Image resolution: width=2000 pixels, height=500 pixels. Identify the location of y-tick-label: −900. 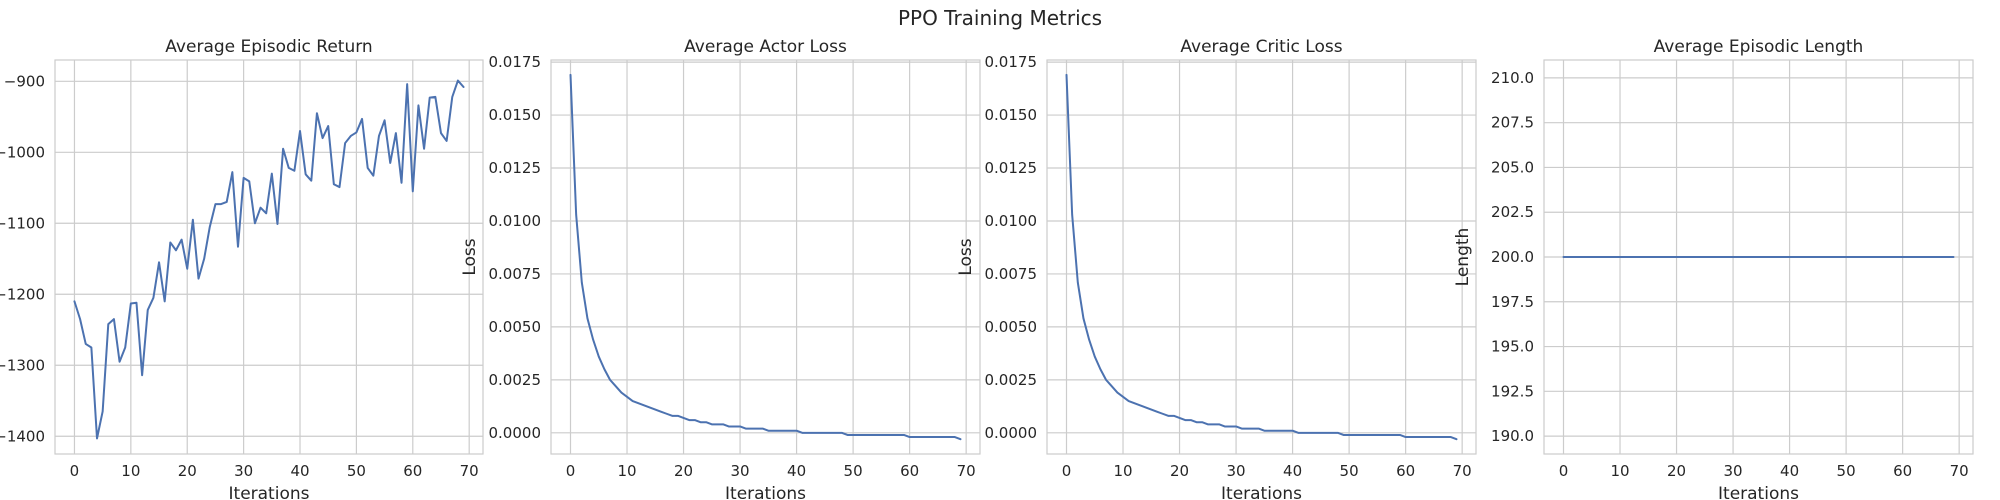
(24, 81).